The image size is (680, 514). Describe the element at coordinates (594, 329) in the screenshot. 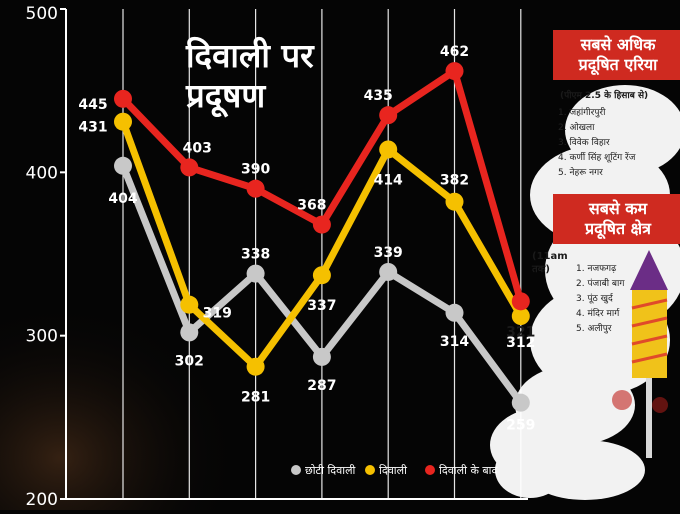

I see `least-polluted-item: 5. अलीपुर` at that location.